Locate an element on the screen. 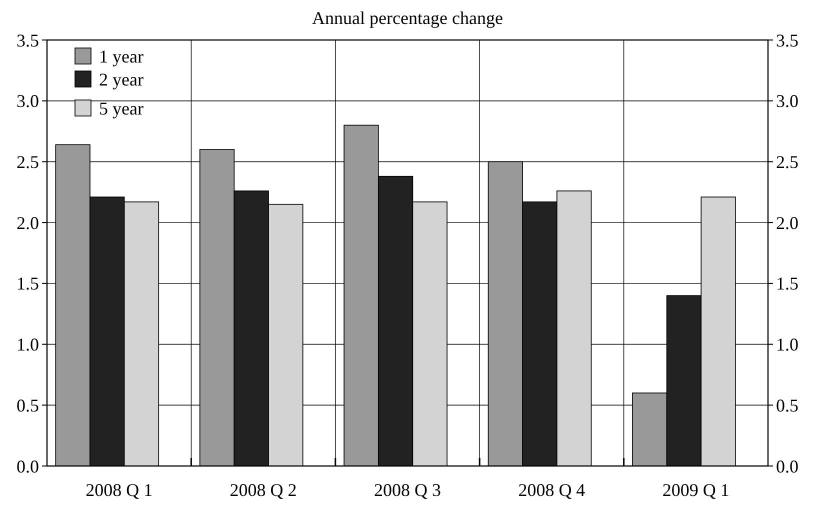  chart-title: Annual percentage change is located at coordinates (407, 18).